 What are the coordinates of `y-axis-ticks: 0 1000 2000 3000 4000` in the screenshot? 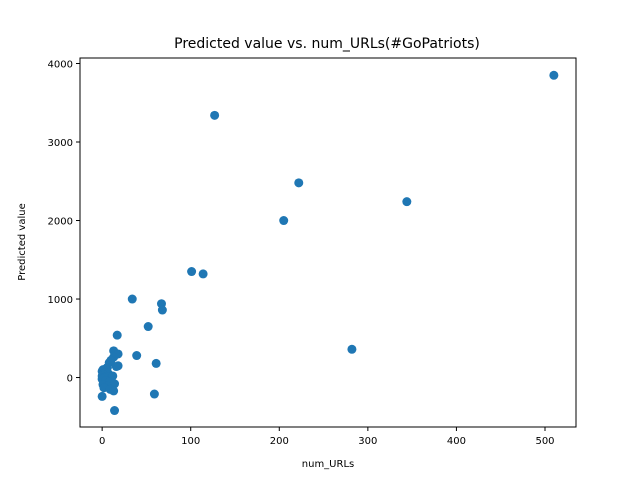 It's located at (64, 222).